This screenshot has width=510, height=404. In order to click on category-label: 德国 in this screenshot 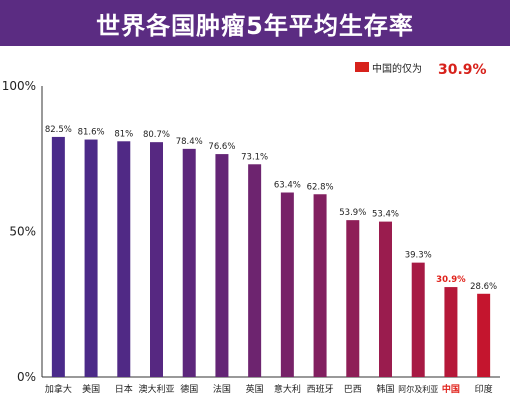, I will do `click(189, 389)`.